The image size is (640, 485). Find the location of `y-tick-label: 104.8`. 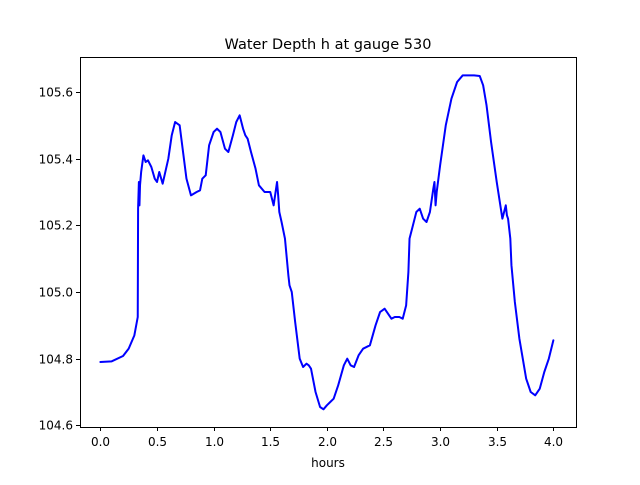

y-tick-label: 104.8 is located at coordinates (56, 360).